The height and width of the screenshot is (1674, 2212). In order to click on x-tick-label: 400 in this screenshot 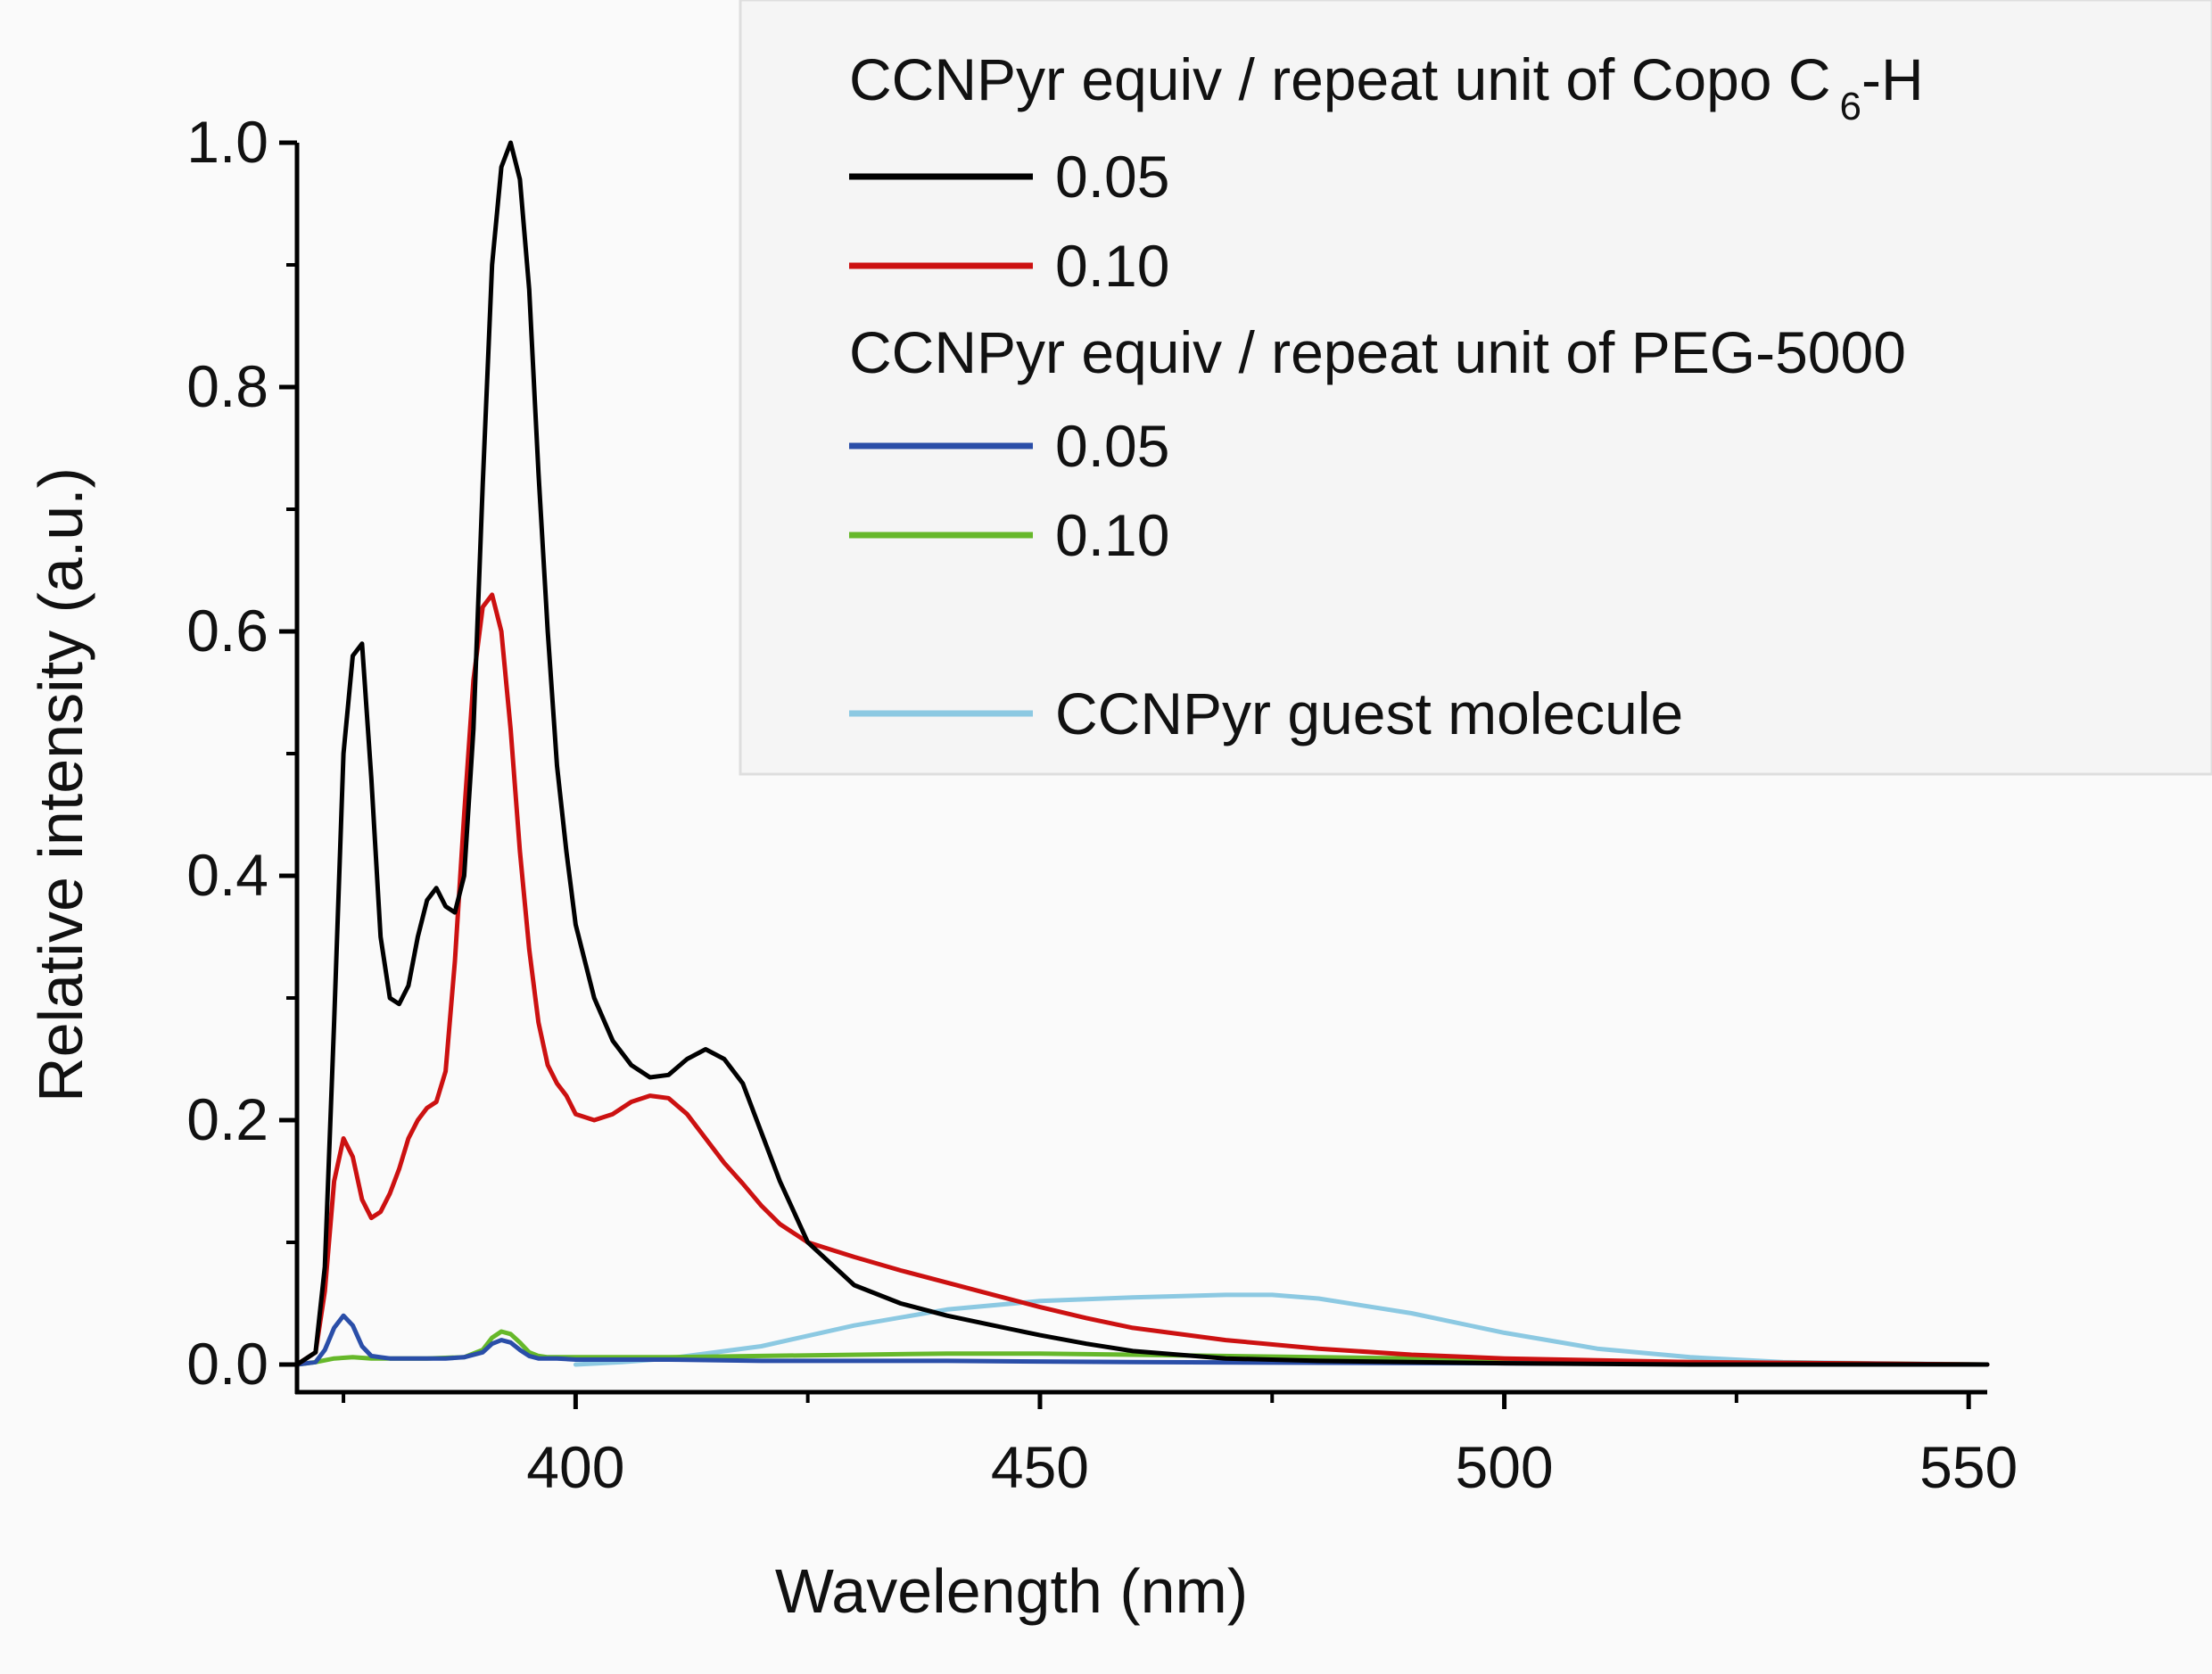, I will do `click(575, 1467)`.